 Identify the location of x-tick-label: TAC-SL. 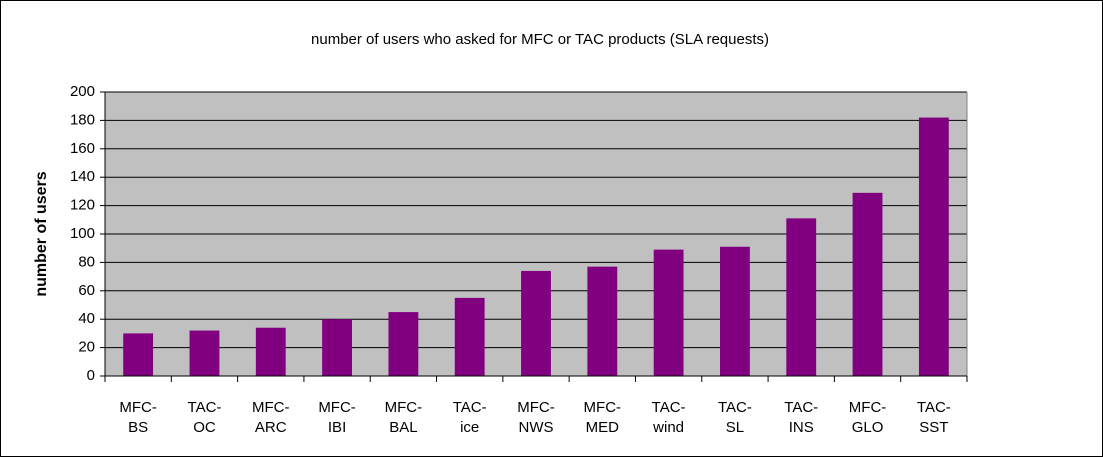
(735, 417).